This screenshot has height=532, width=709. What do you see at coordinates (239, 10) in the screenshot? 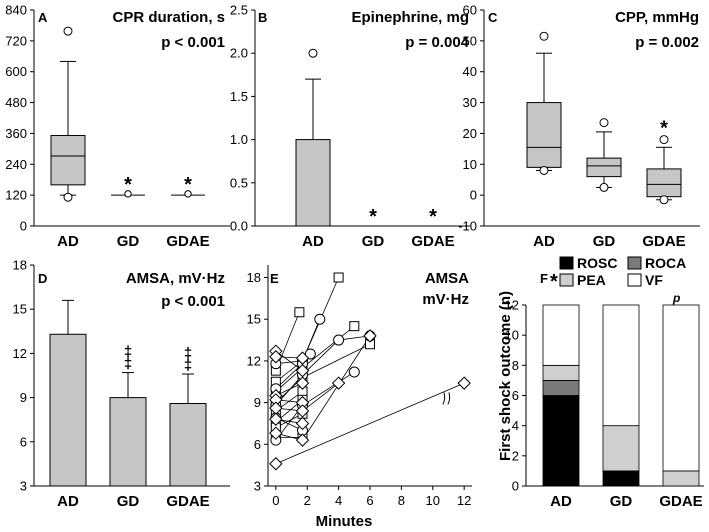
I see `panel-b-y-tick-label: 2.5` at bounding box center [239, 10].